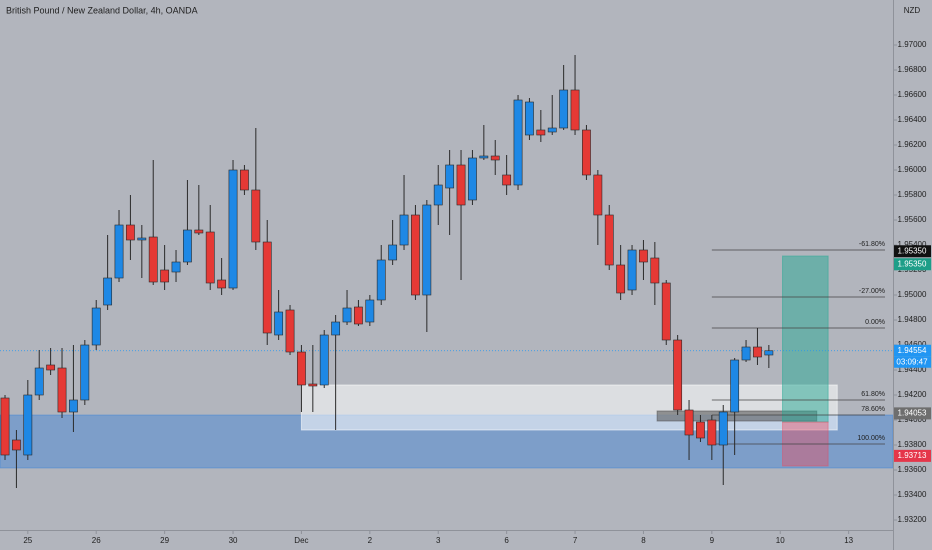  What do you see at coordinates (912, 69) in the screenshot?
I see `y-tick-label: 1.96800` at bounding box center [912, 69].